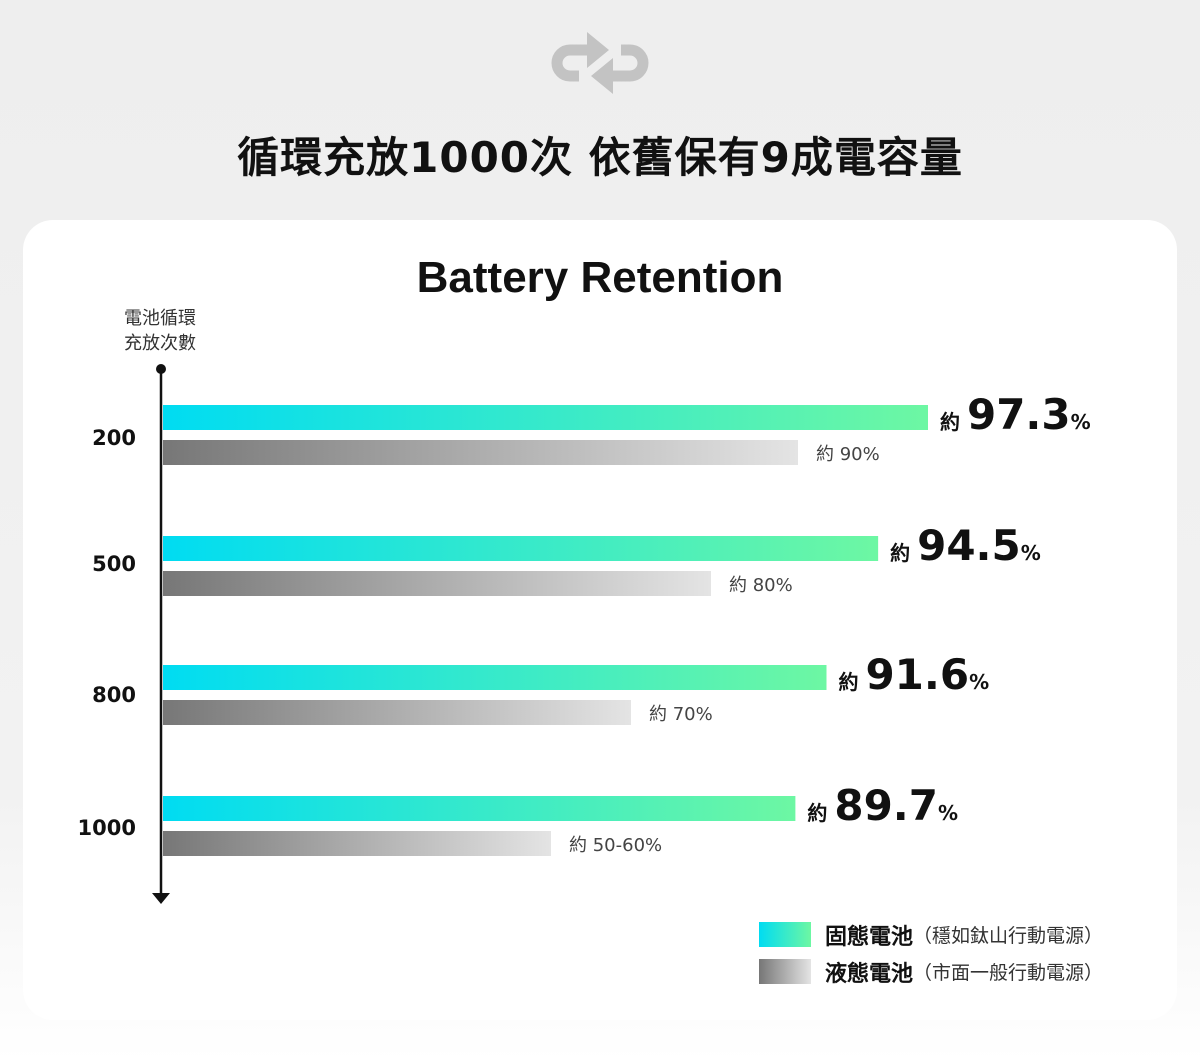 This screenshot has height=1061, width=1200. I want to click on legend-swatch-solid, so click(785, 934).